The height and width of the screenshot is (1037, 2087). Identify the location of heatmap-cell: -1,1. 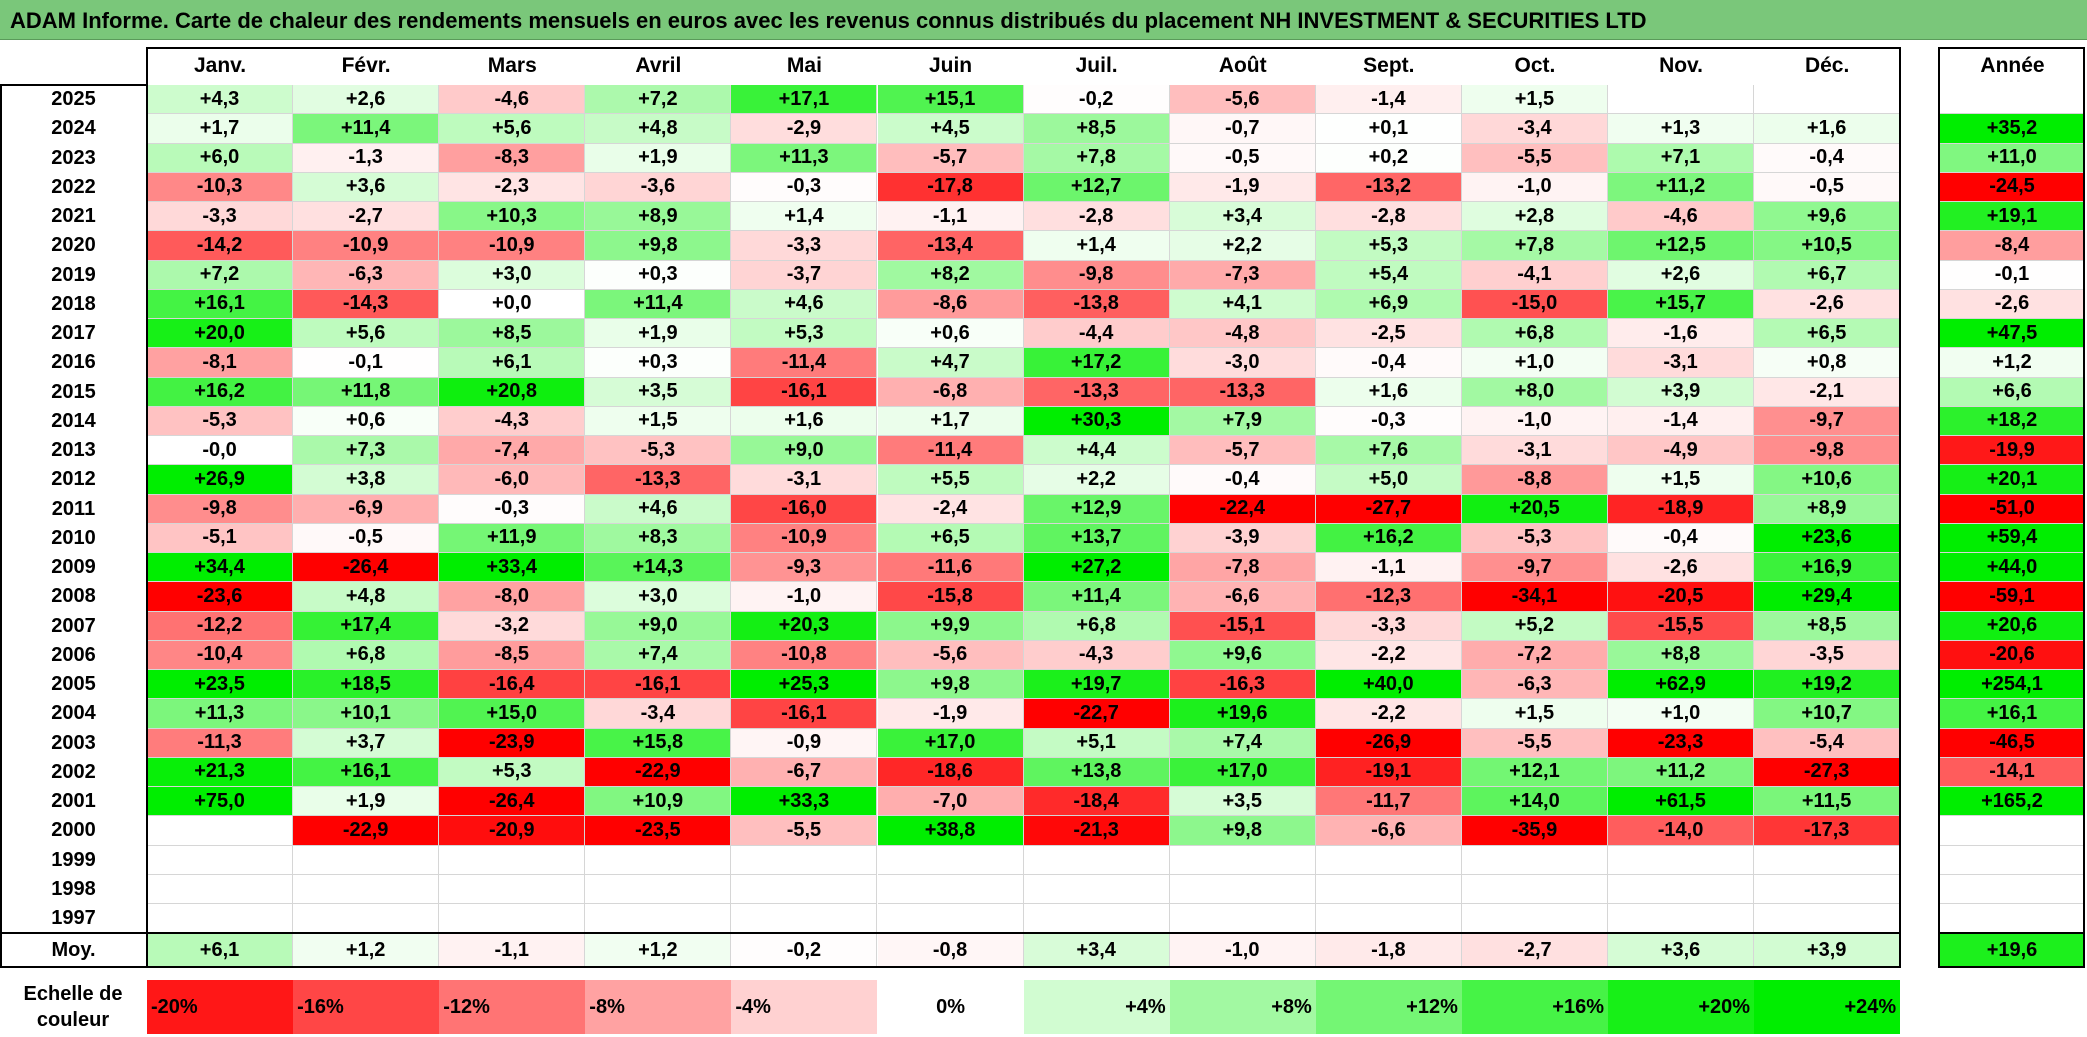
(1388, 568).